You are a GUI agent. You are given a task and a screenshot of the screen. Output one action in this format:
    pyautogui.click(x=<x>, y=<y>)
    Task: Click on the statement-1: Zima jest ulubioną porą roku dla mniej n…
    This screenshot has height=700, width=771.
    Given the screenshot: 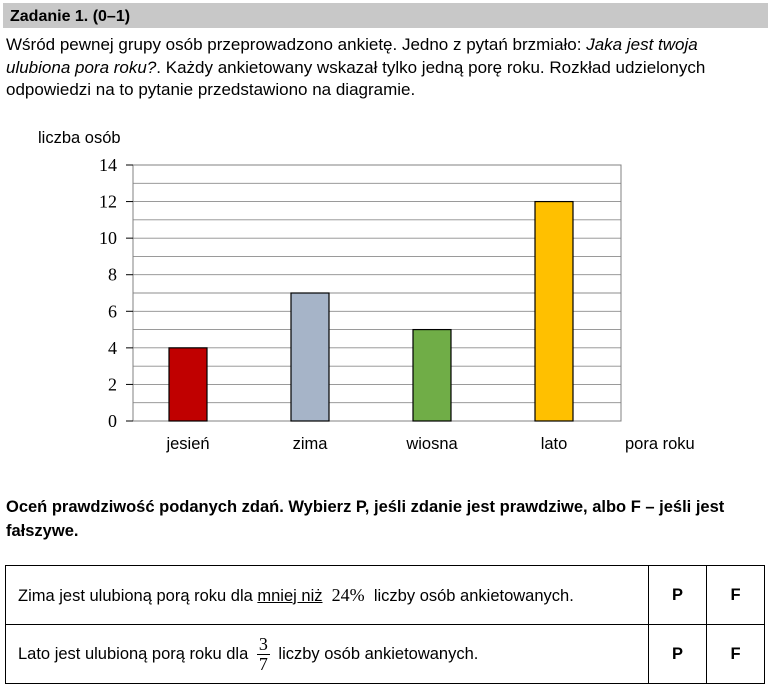 What is the action you would take?
    pyautogui.click(x=327, y=595)
    